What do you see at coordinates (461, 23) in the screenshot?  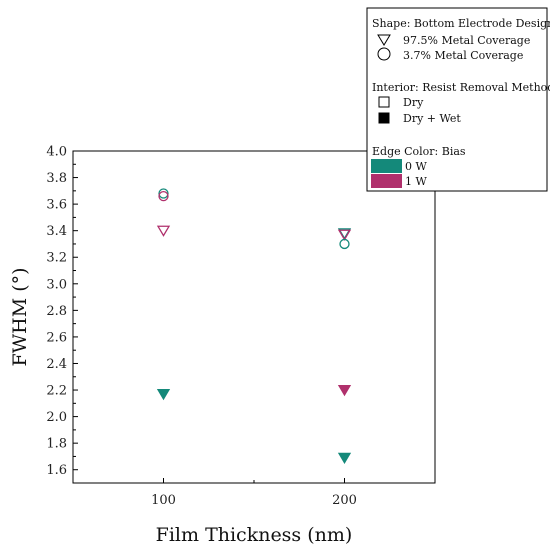 I see `legend-shape-title: Shape: Bottom Electrode Design` at bounding box center [461, 23].